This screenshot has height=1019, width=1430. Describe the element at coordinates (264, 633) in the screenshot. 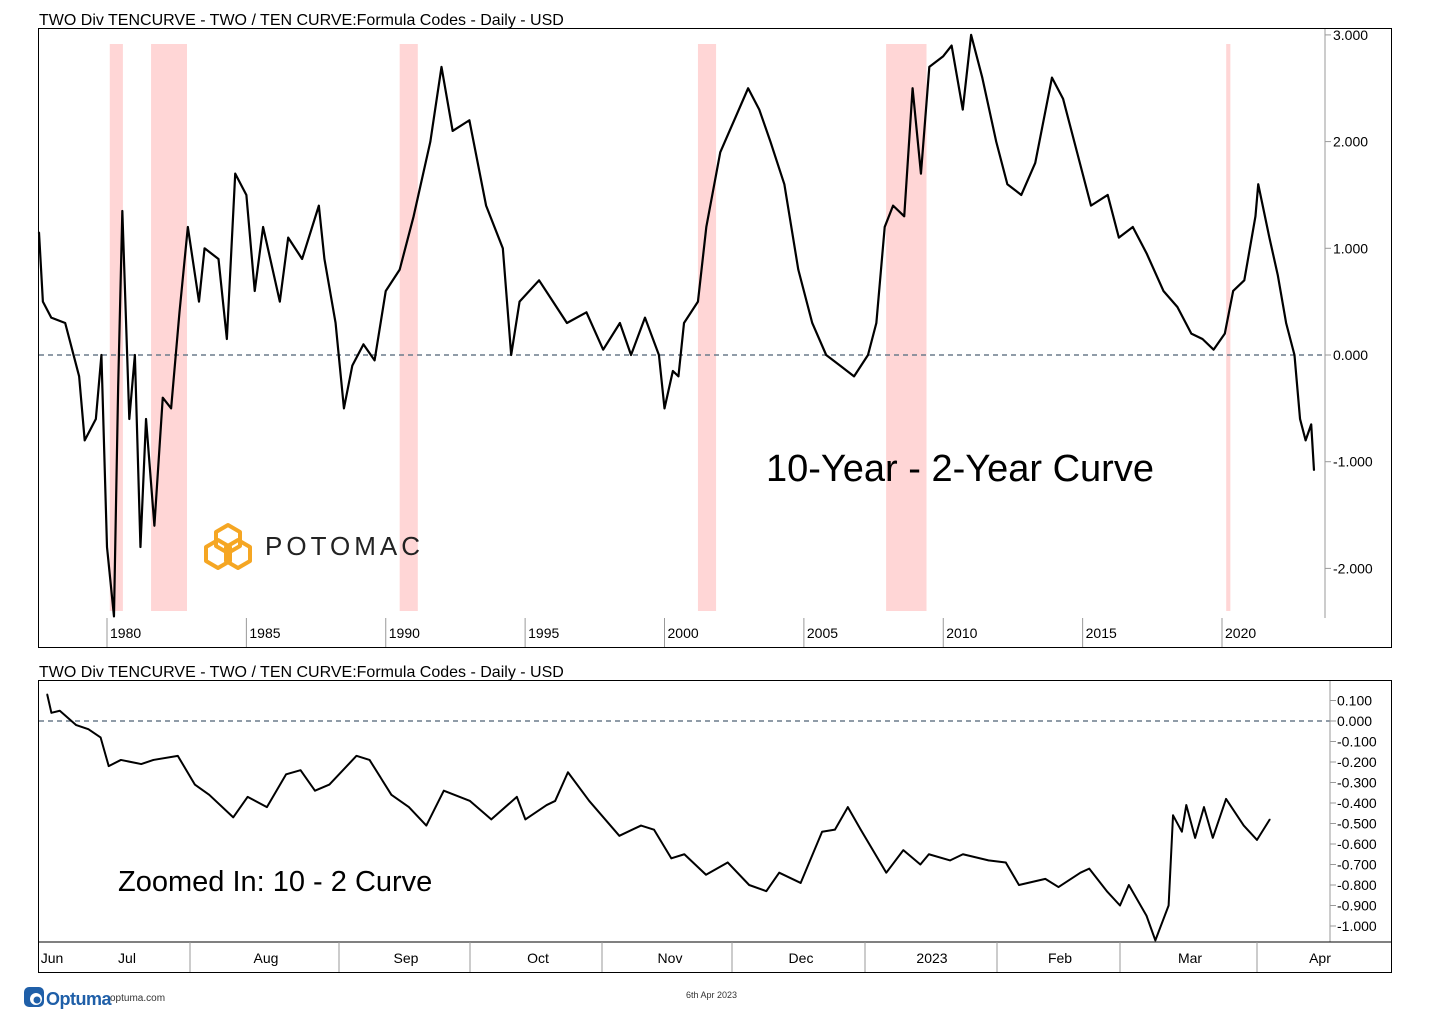

I see `x-tick-label: 1985` at that location.